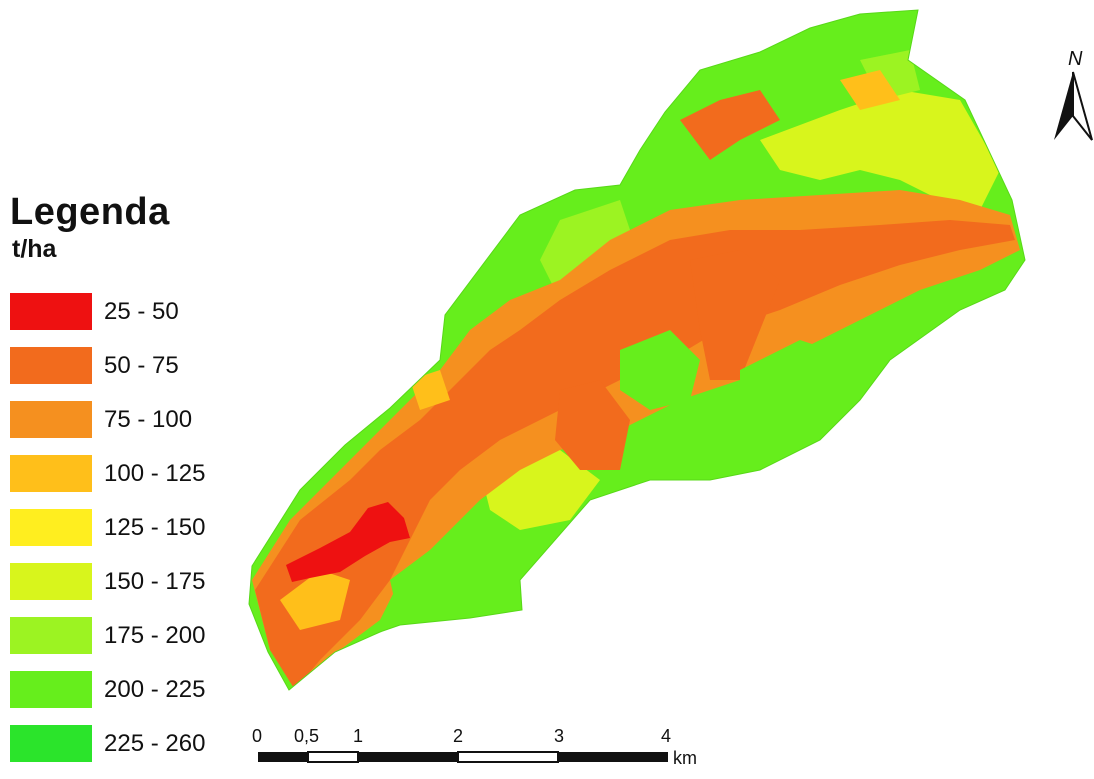 The image size is (1094, 779). What do you see at coordinates (1063, 106) in the screenshot?
I see `north-arrow-left-half` at bounding box center [1063, 106].